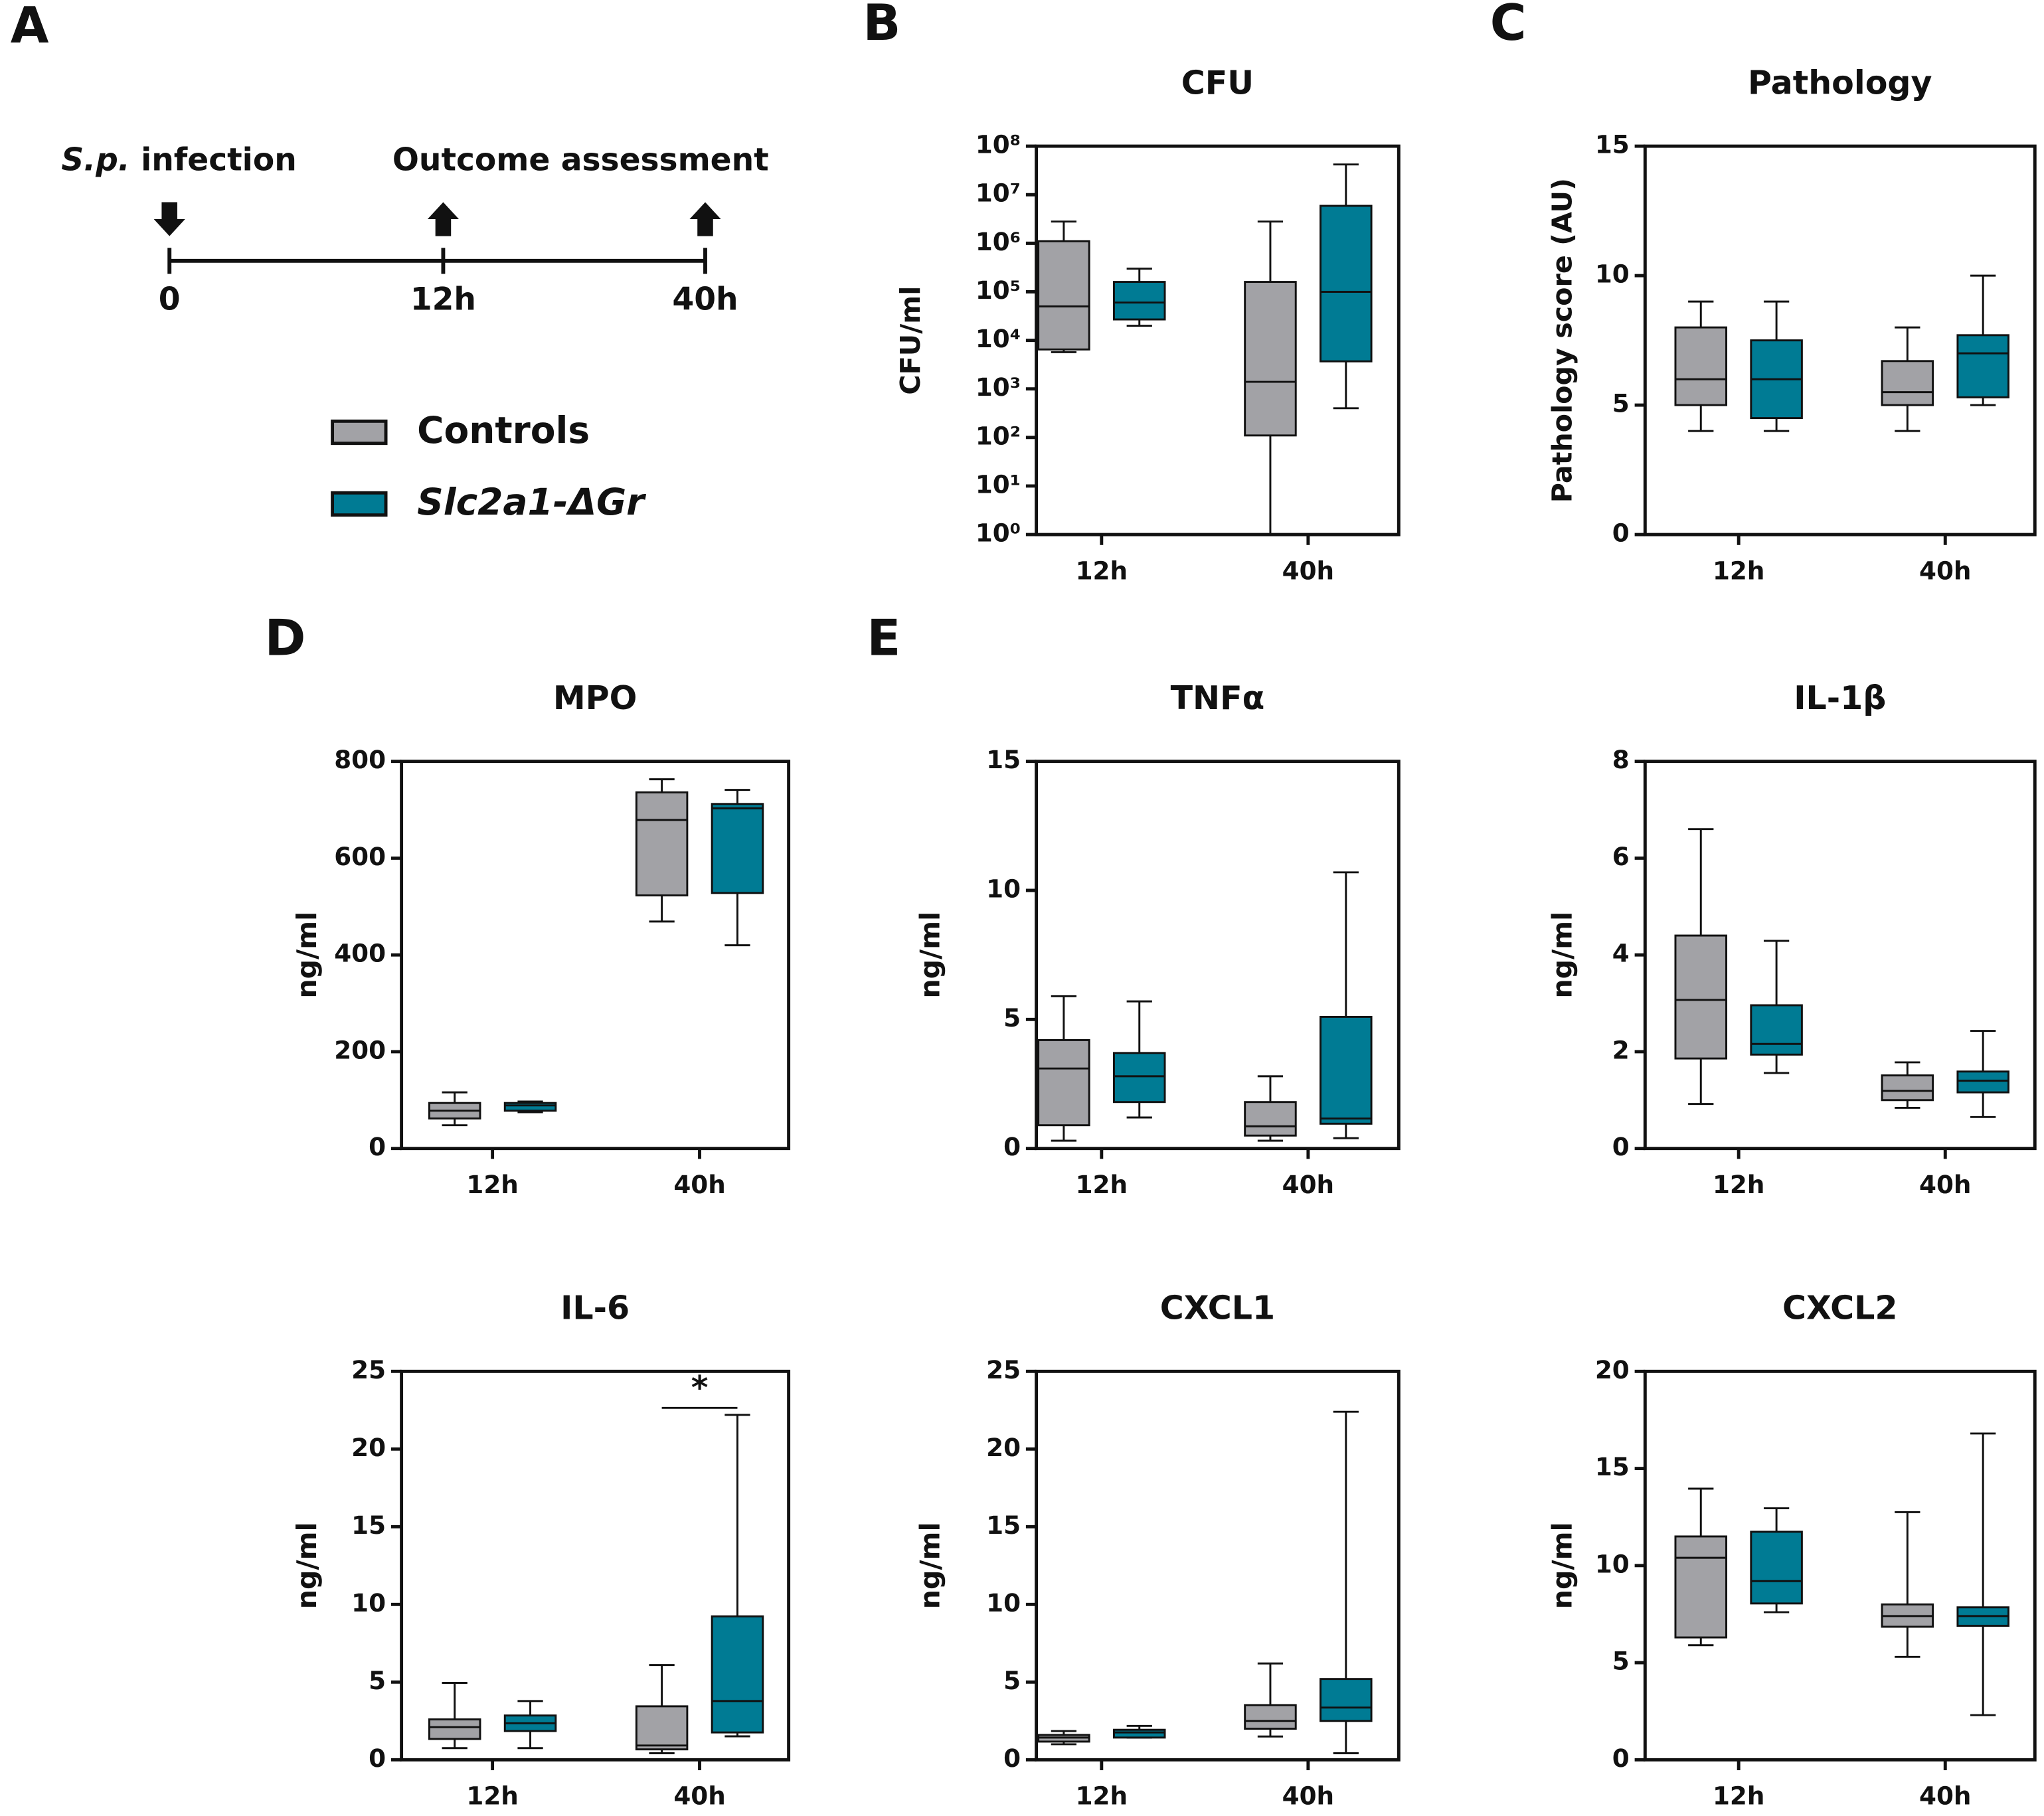 The image size is (2044, 1816). I want to click on y-tick-label: 2, so click(1621, 1049).